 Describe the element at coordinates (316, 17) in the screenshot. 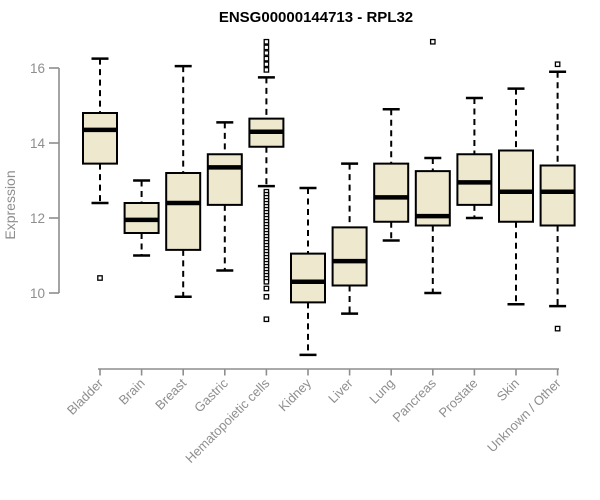

I see `chart-title: ENSG00000144713 - RPL32` at that location.